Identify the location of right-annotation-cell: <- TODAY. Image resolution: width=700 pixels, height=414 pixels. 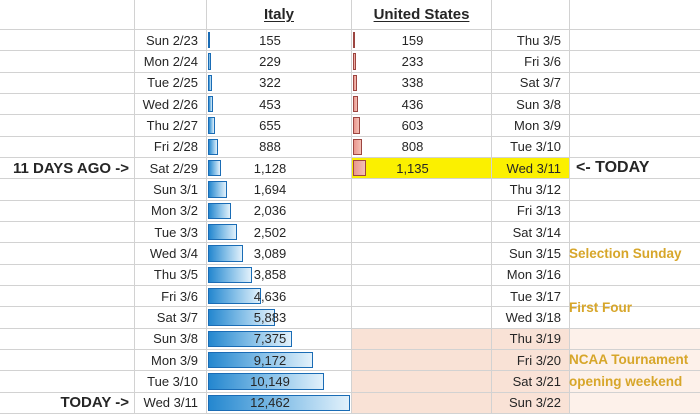
(635, 169).